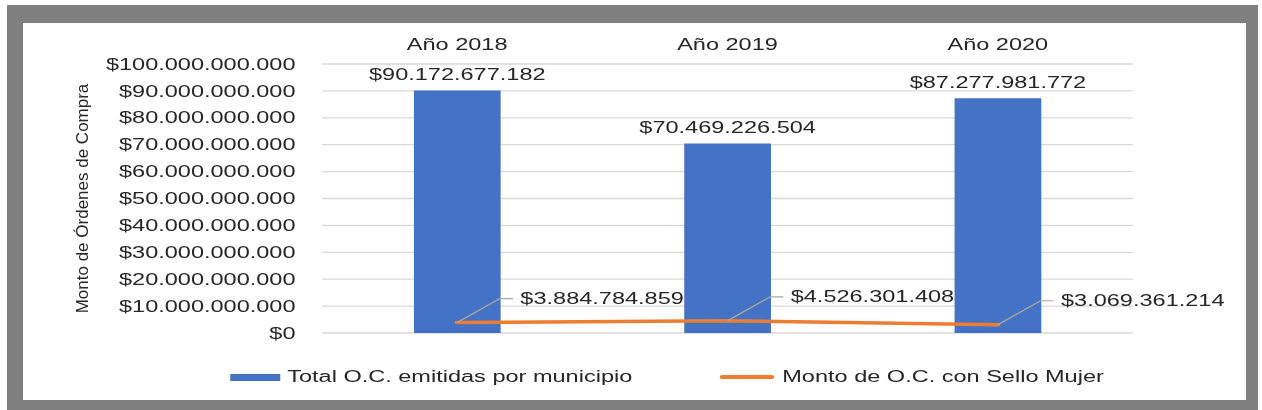  Describe the element at coordinates (460, 377) in the screenshot. I see `legend-label: Total O.C. emitidas por municipio` at that location.